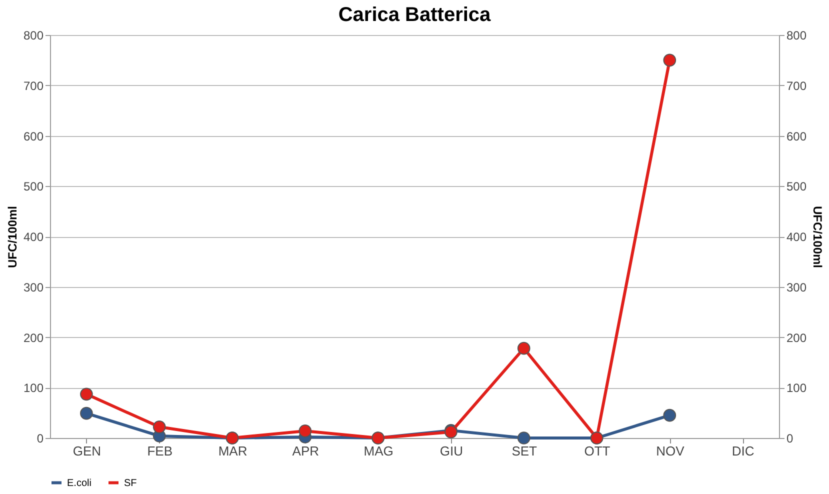 The width and height of the screenshot is (829, 494). I want to click on legend-label: SF, so click(130, 483).